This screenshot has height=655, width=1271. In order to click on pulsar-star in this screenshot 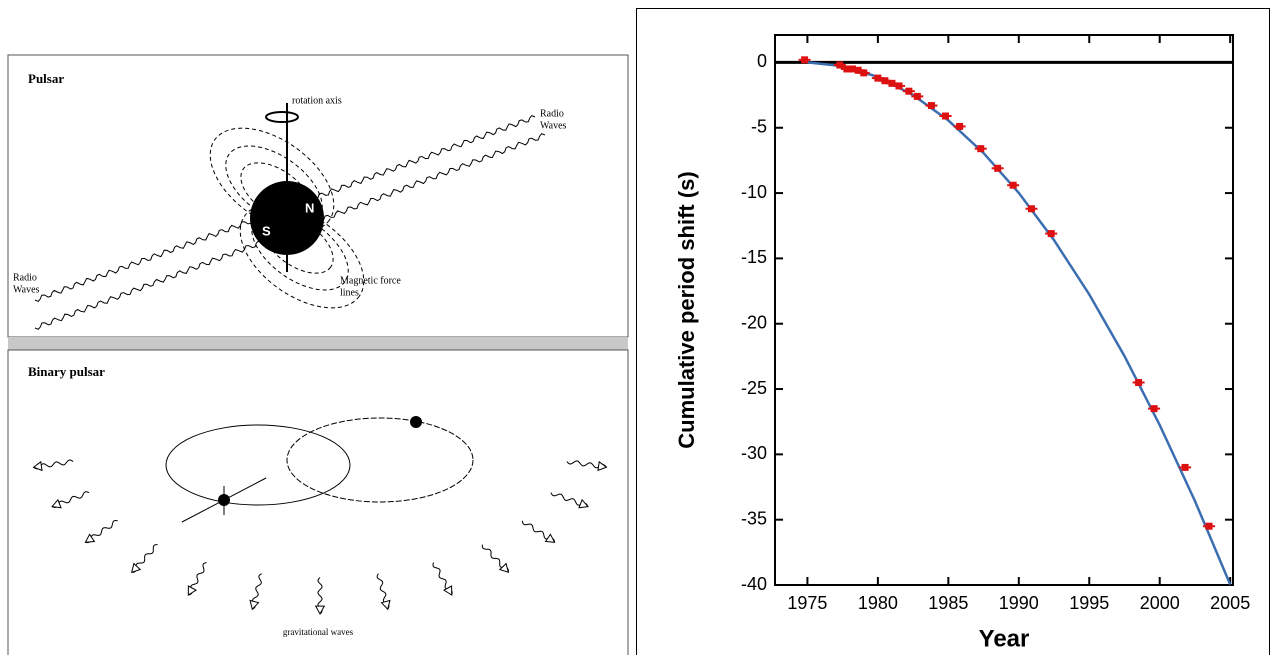, I will do `click(287, 218)`.